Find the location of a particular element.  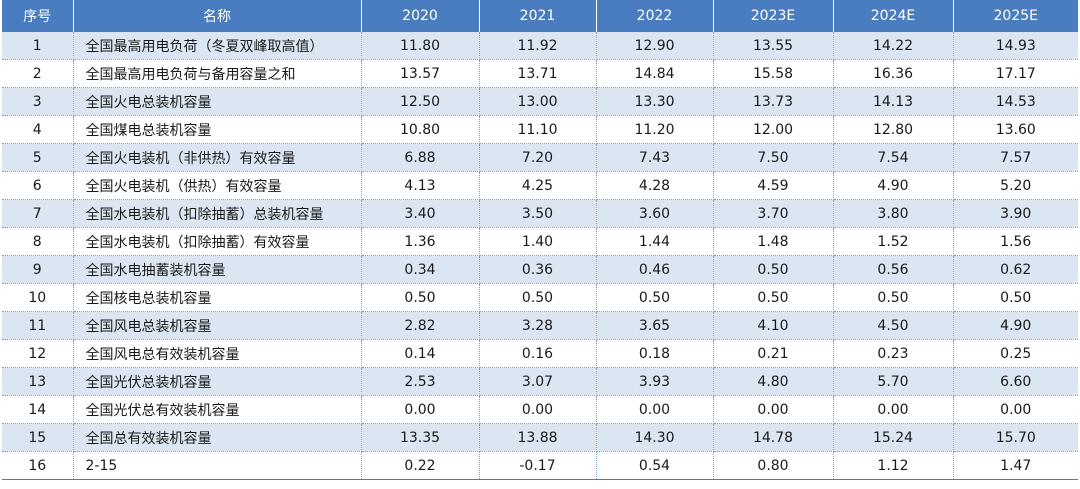

row-value: 16.36 is located at coordinates (893, 73).